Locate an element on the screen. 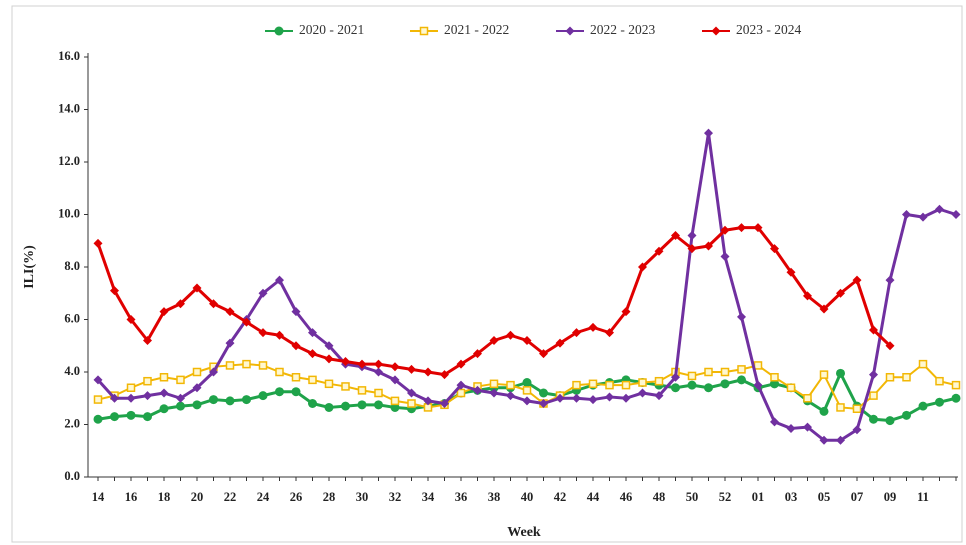  legend-label: 2022 - 2023 is located at coordinates (622, 29).